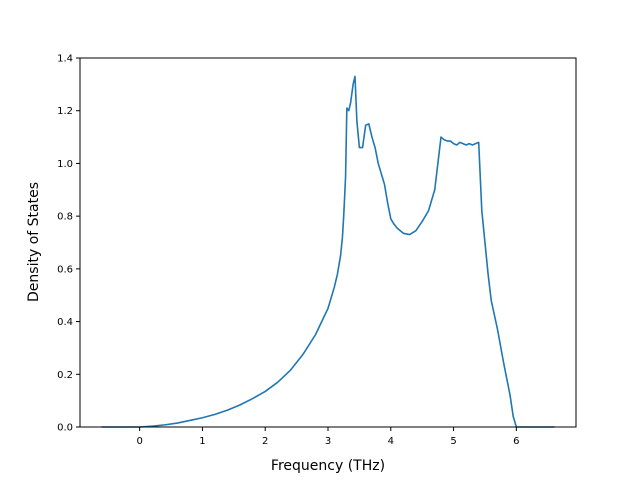 The image size is (640, 485). I want to click on x-tick-label: 3, so click(328, 441).